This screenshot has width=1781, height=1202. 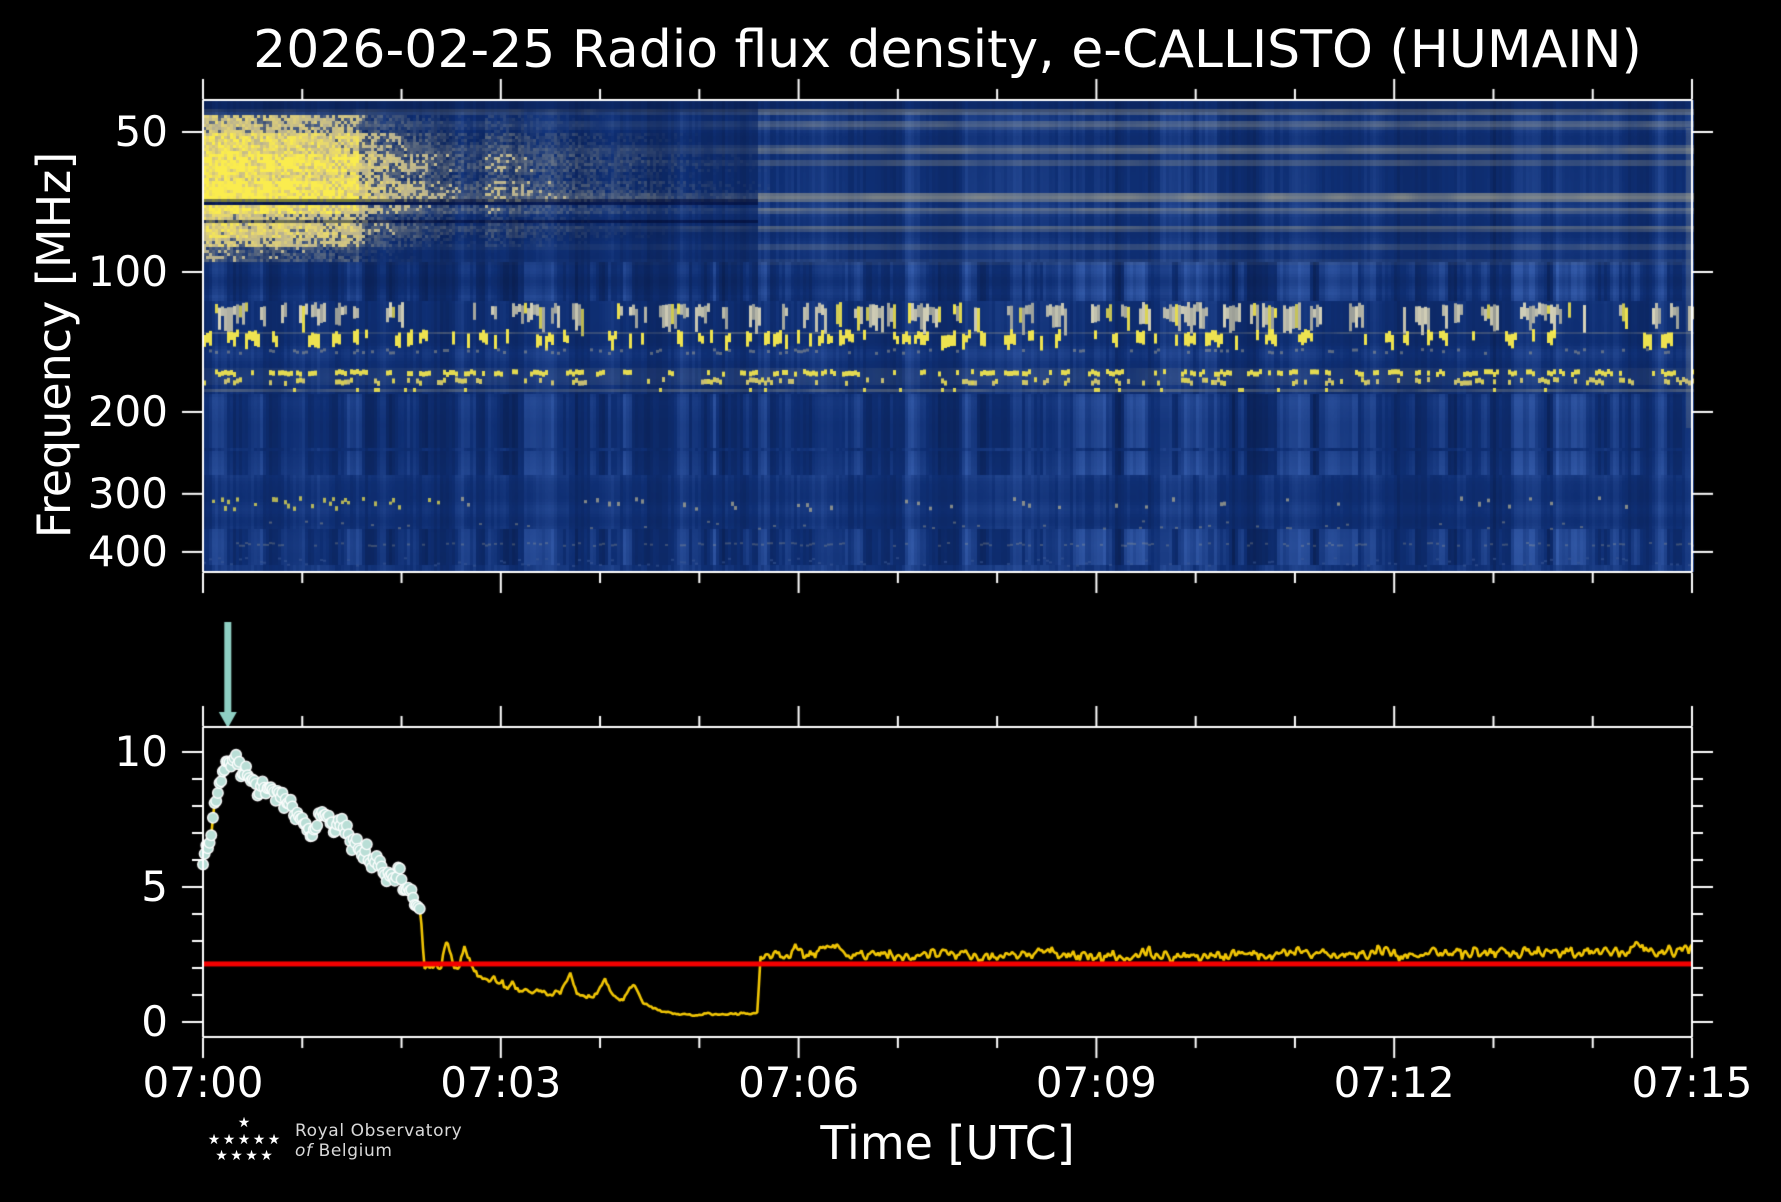 I want to click on flux-tick-label: 5, so click(x=154, y=886).